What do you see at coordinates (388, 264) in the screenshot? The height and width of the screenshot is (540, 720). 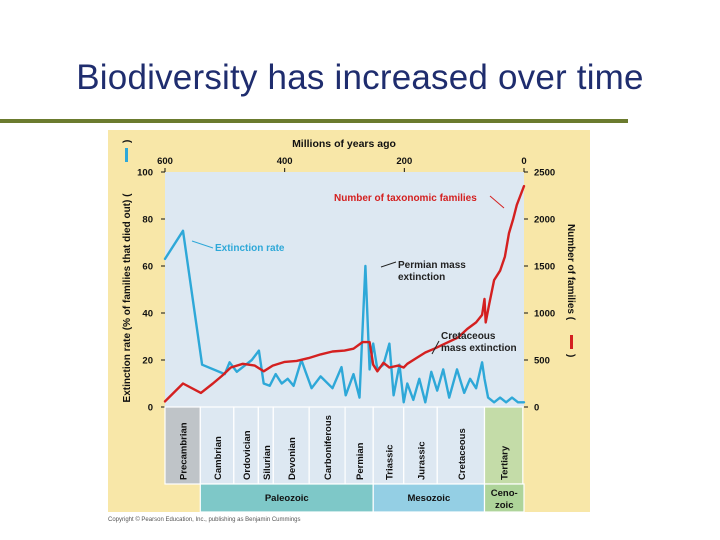 I see `permian-pointer` at bounding box center [388, 264].